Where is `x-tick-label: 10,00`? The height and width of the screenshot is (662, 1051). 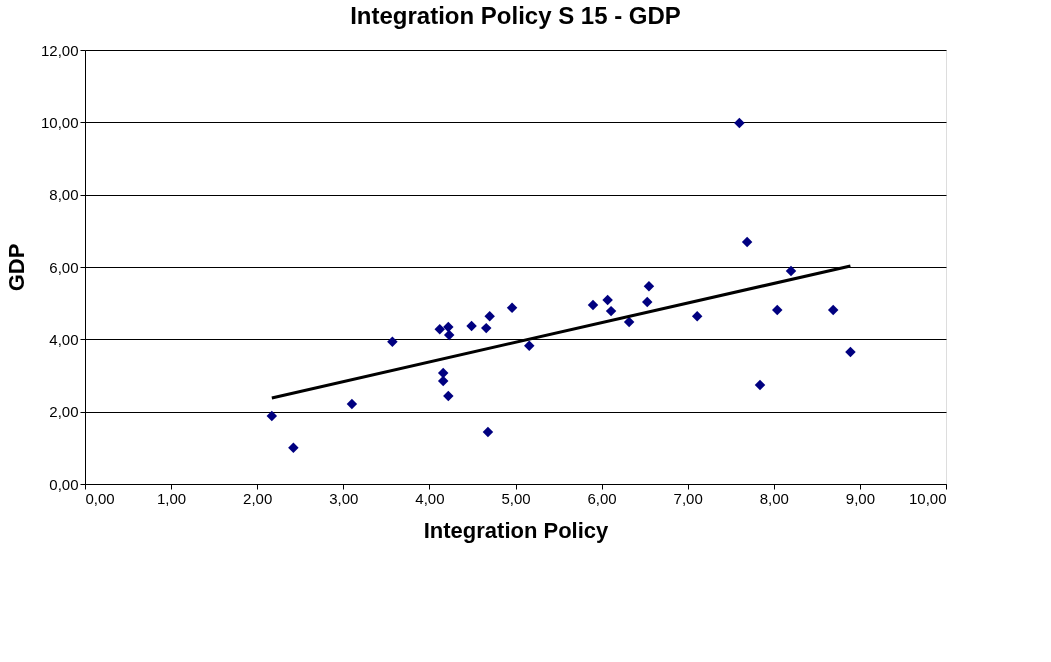
x-tick-label: 10,00 is located at coordinates (927, 498).